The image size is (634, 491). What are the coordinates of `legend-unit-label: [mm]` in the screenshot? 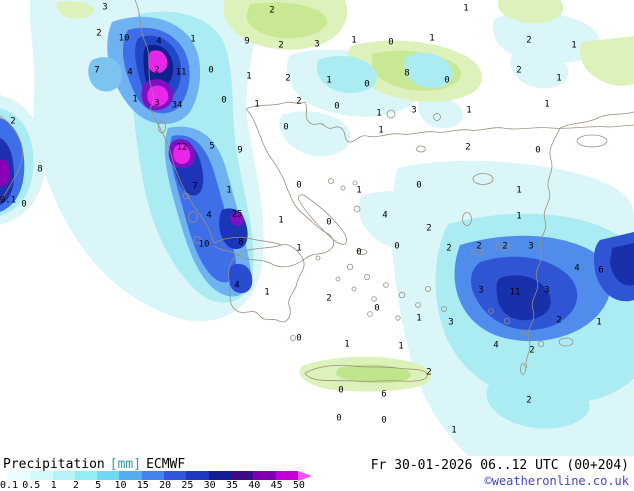 It's located at (125, 464).